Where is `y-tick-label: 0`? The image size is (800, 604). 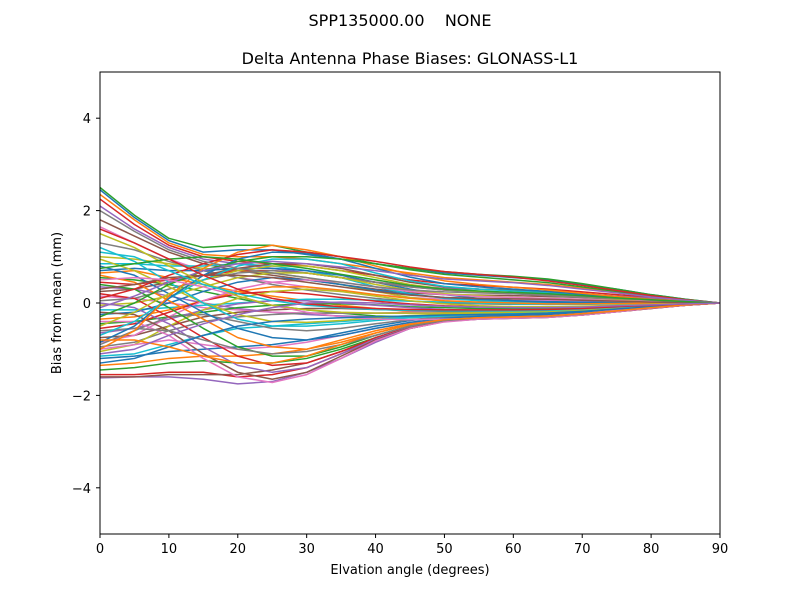 y-tick-label: 0 is located at coordinates (87, 304).